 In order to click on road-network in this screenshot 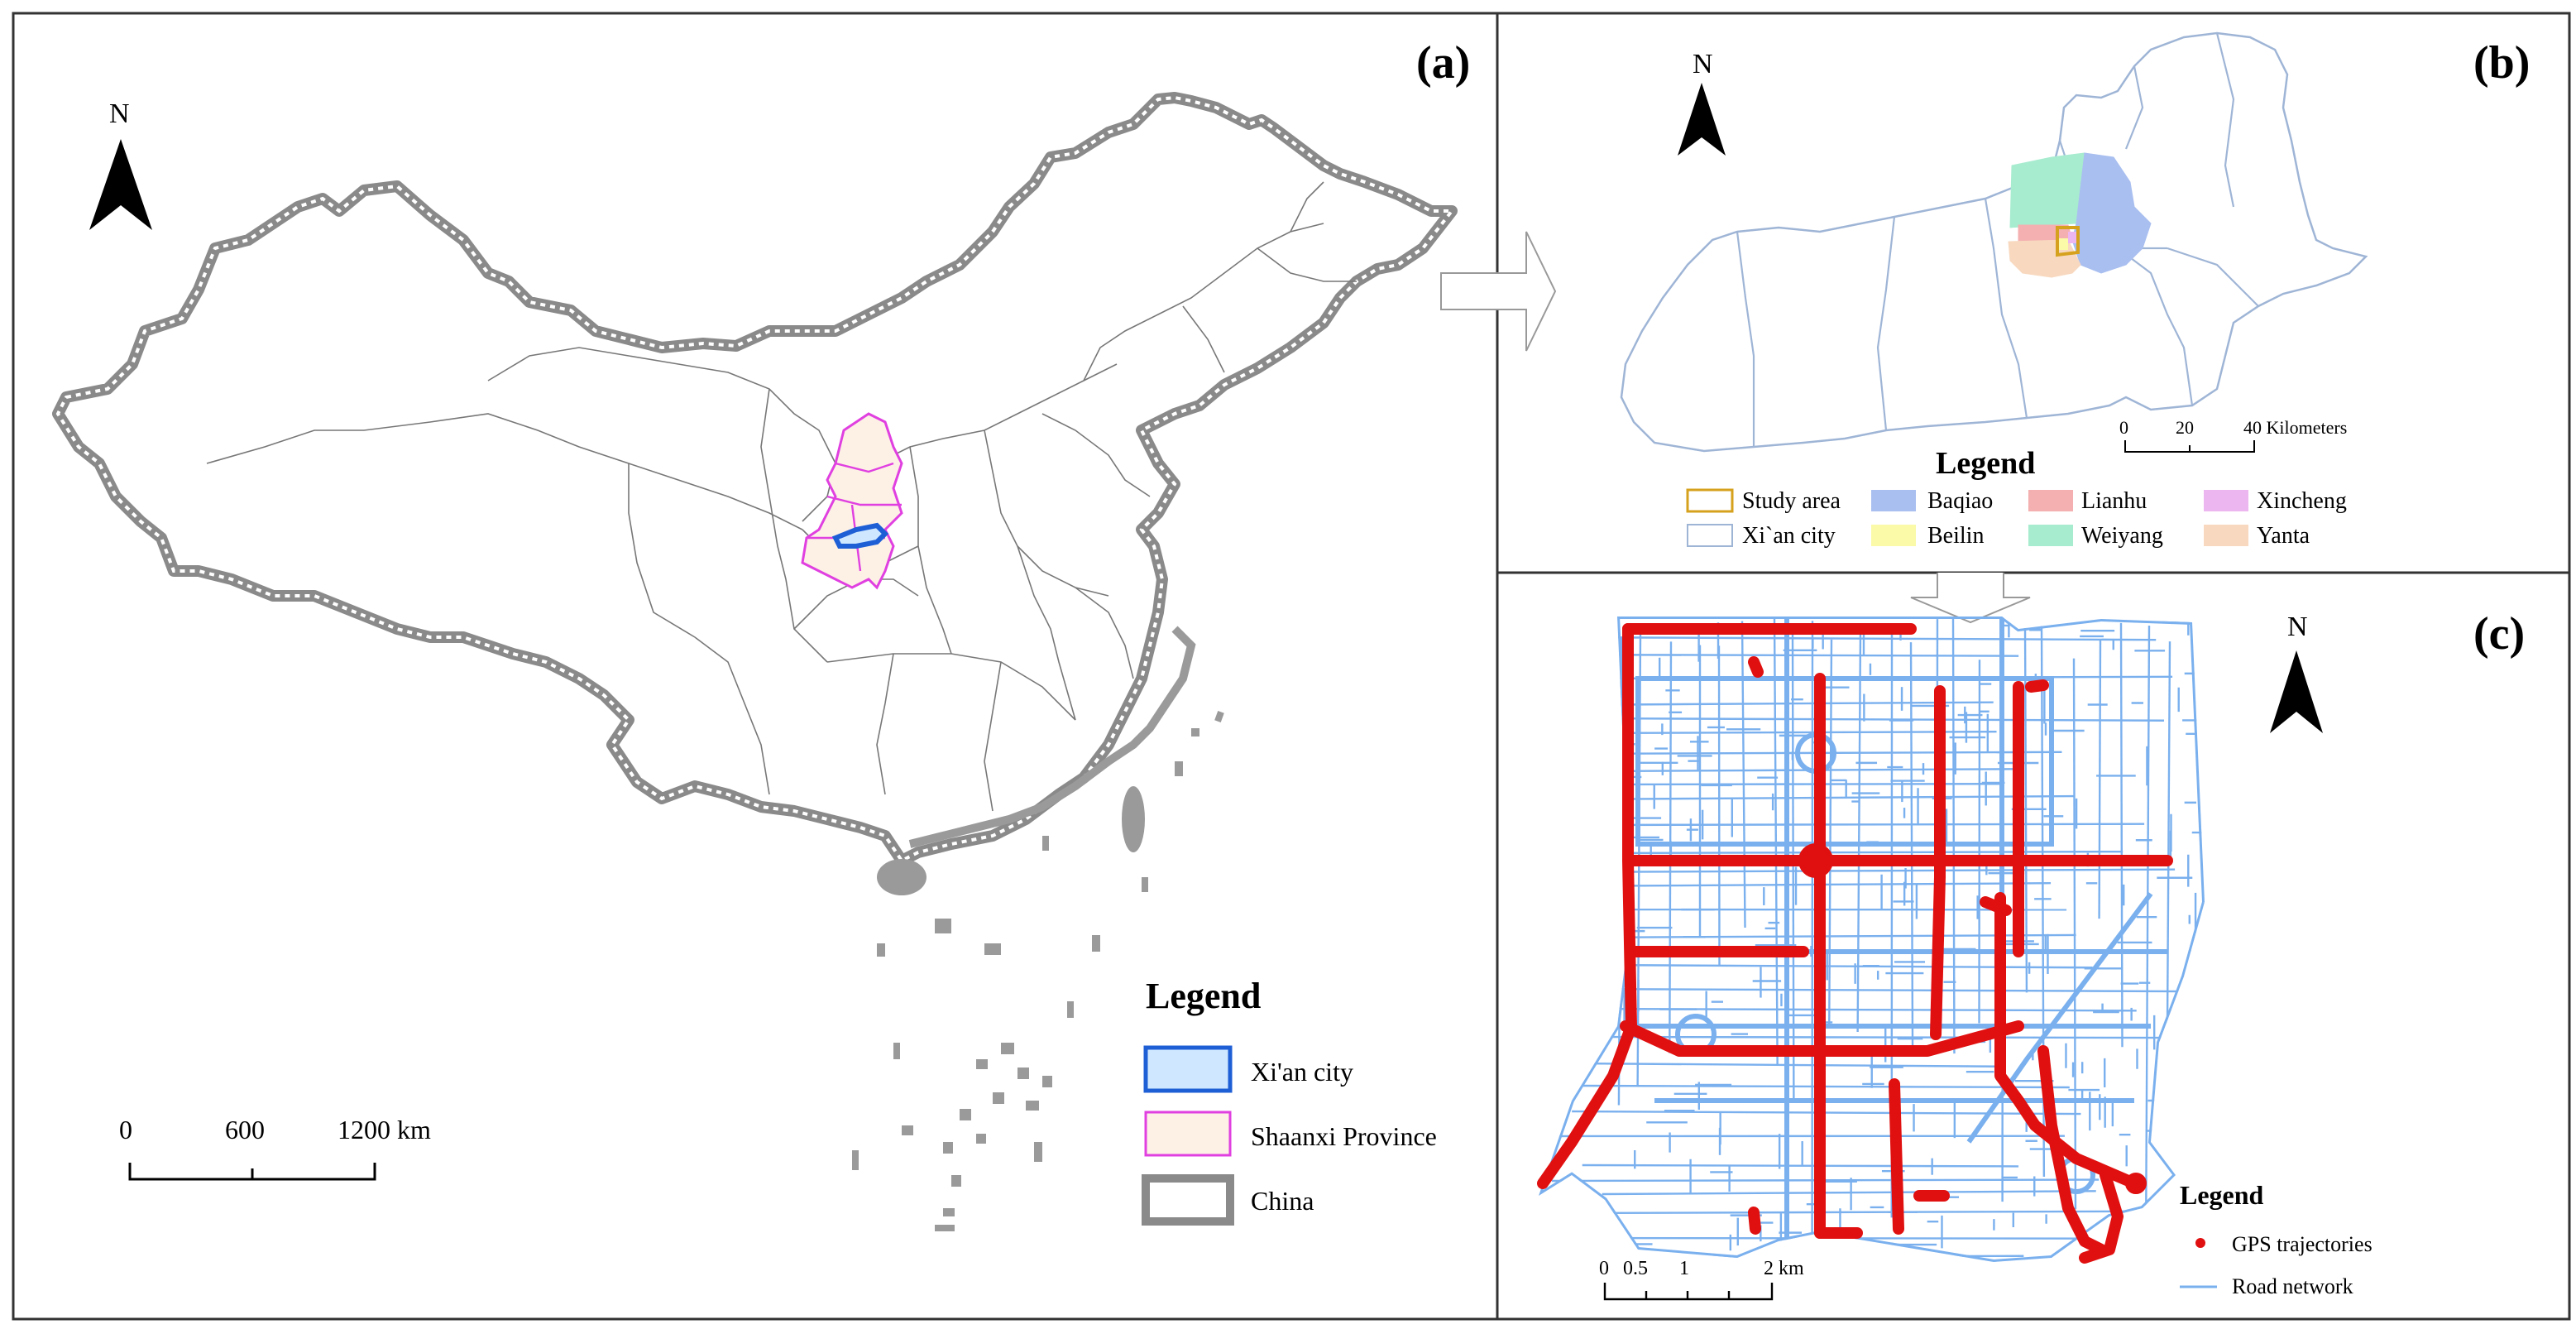, I will do `click(1872, 939)`.